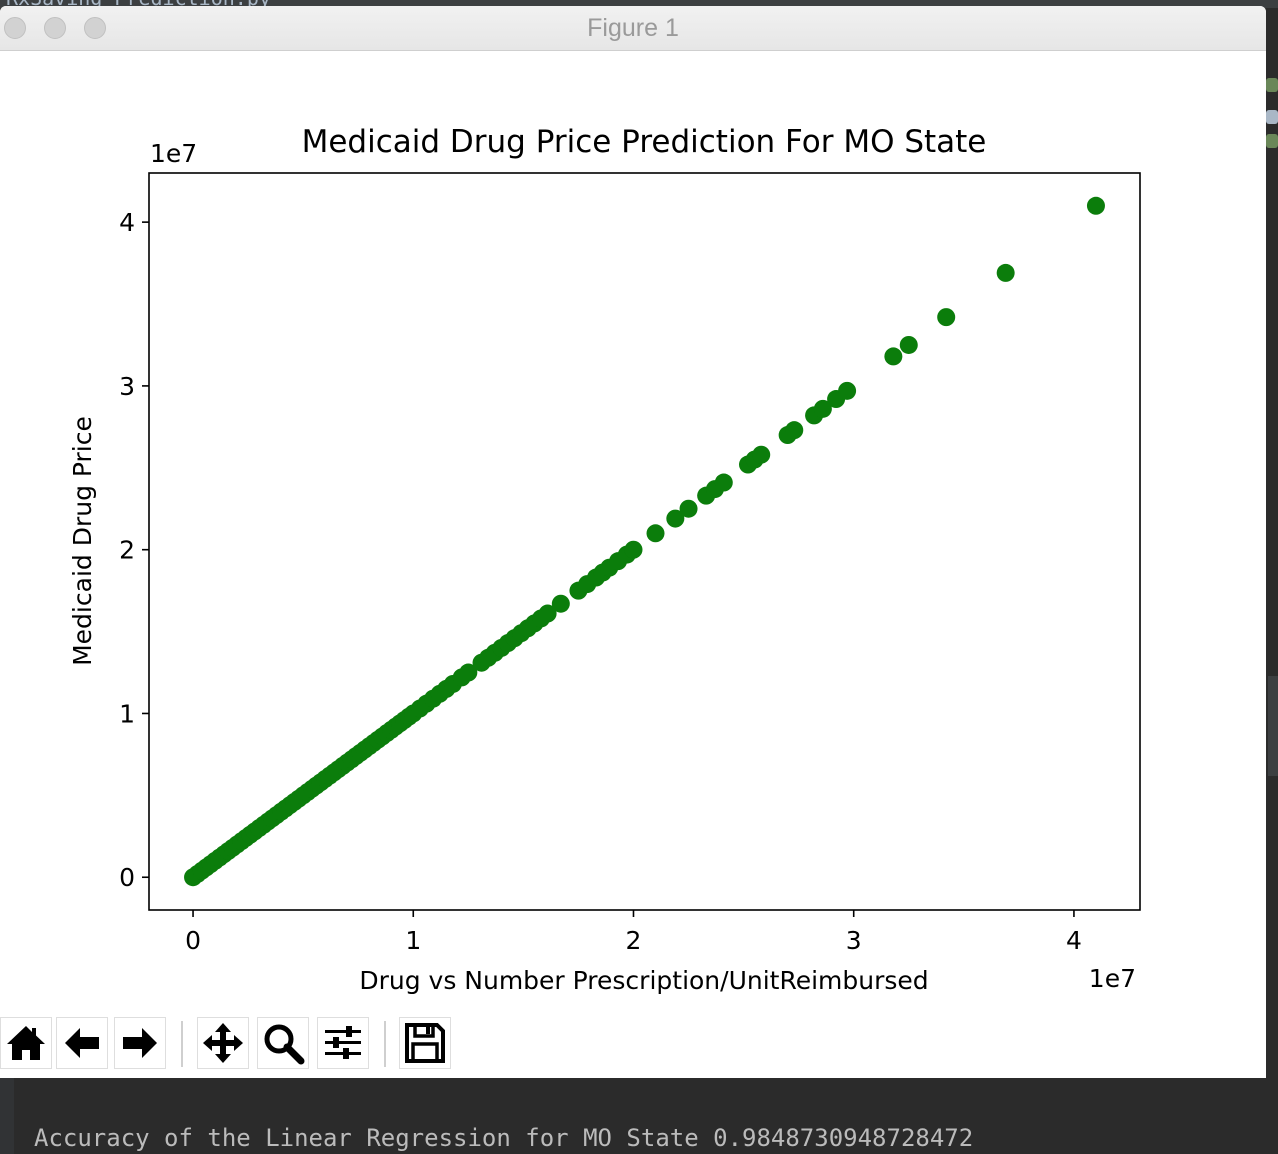 This screenshot has height=1154, width=1278. What do you see at coordinates (413, 940) in the screenshot?
I see `x-tick-label: 1` at bounding box center [413, 940].